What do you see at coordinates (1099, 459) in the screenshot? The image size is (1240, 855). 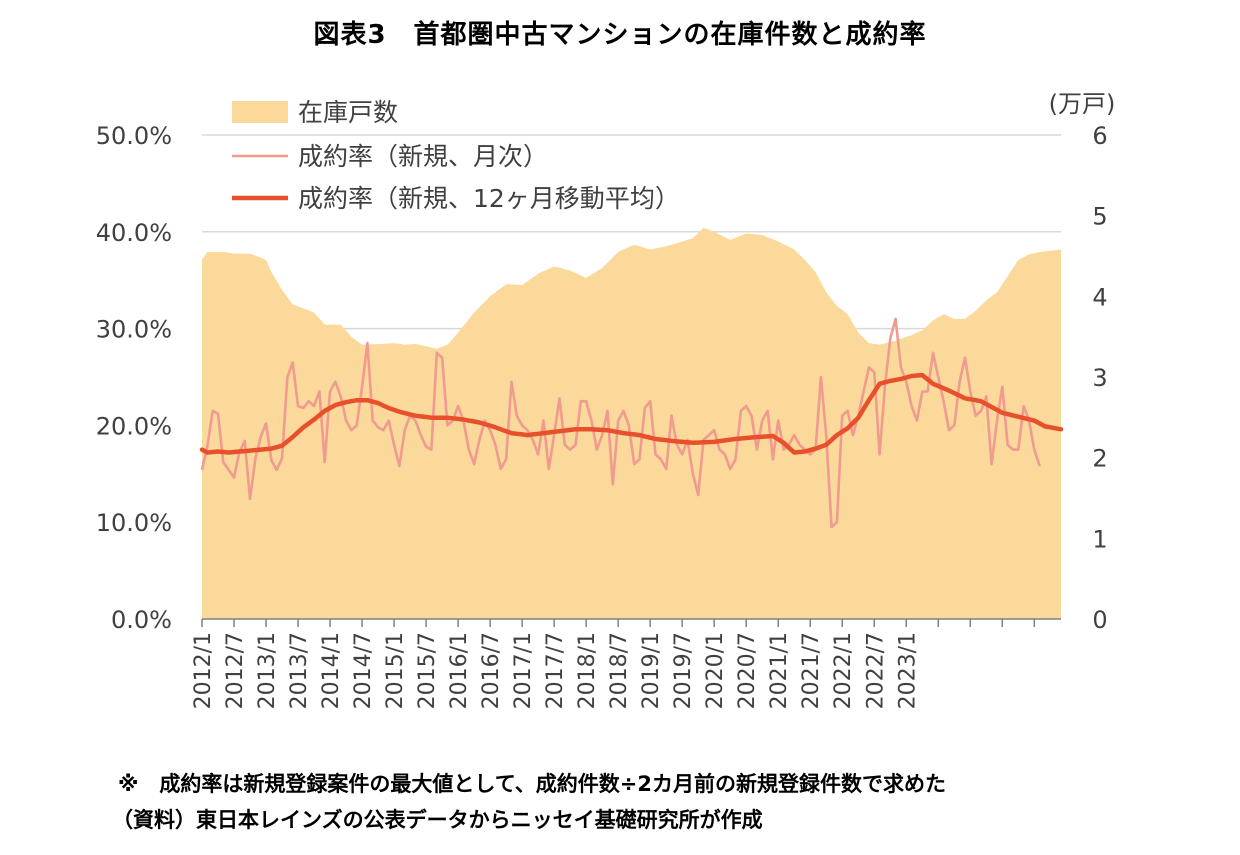 I see `right-axis-tick-label: 2` at bounding box center [1099, 459].